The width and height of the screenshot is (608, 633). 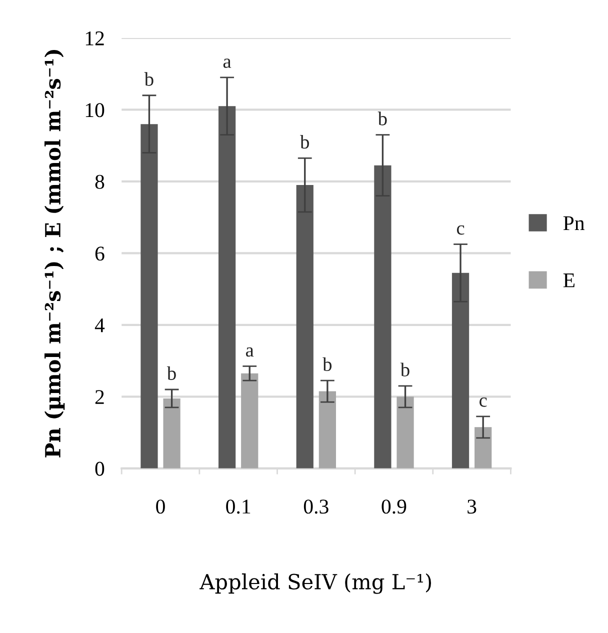 What do you see at coordinates (95, 110) in the screenshot?
I see `y-tick-label: 10` at bounding box center [95, 110].